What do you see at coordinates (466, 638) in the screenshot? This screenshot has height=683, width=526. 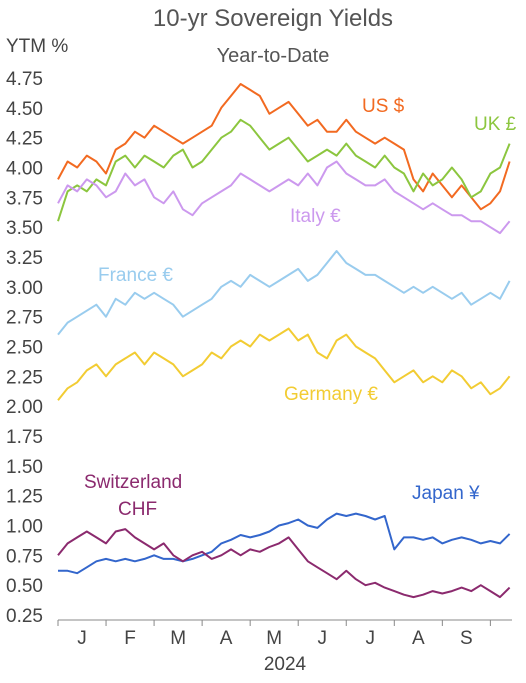 I see `x-tick-label: S` at bounding box center [466, 638].